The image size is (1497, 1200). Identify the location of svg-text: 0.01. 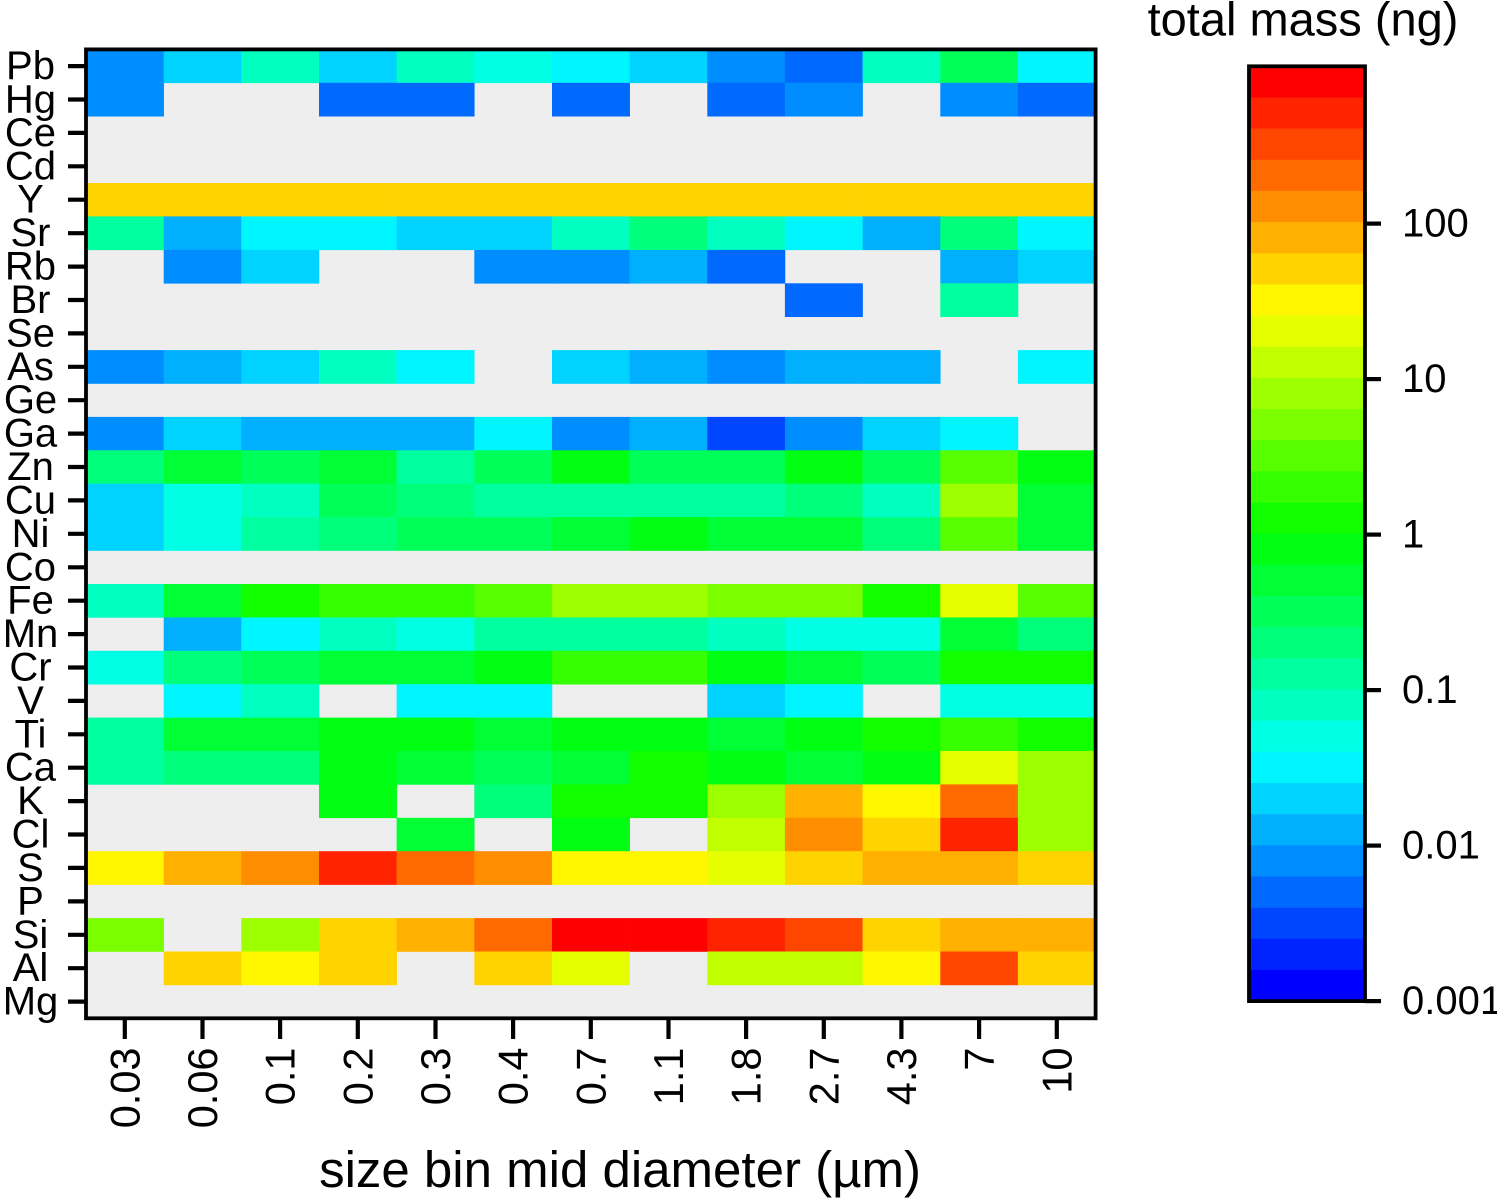
(1441, 846).